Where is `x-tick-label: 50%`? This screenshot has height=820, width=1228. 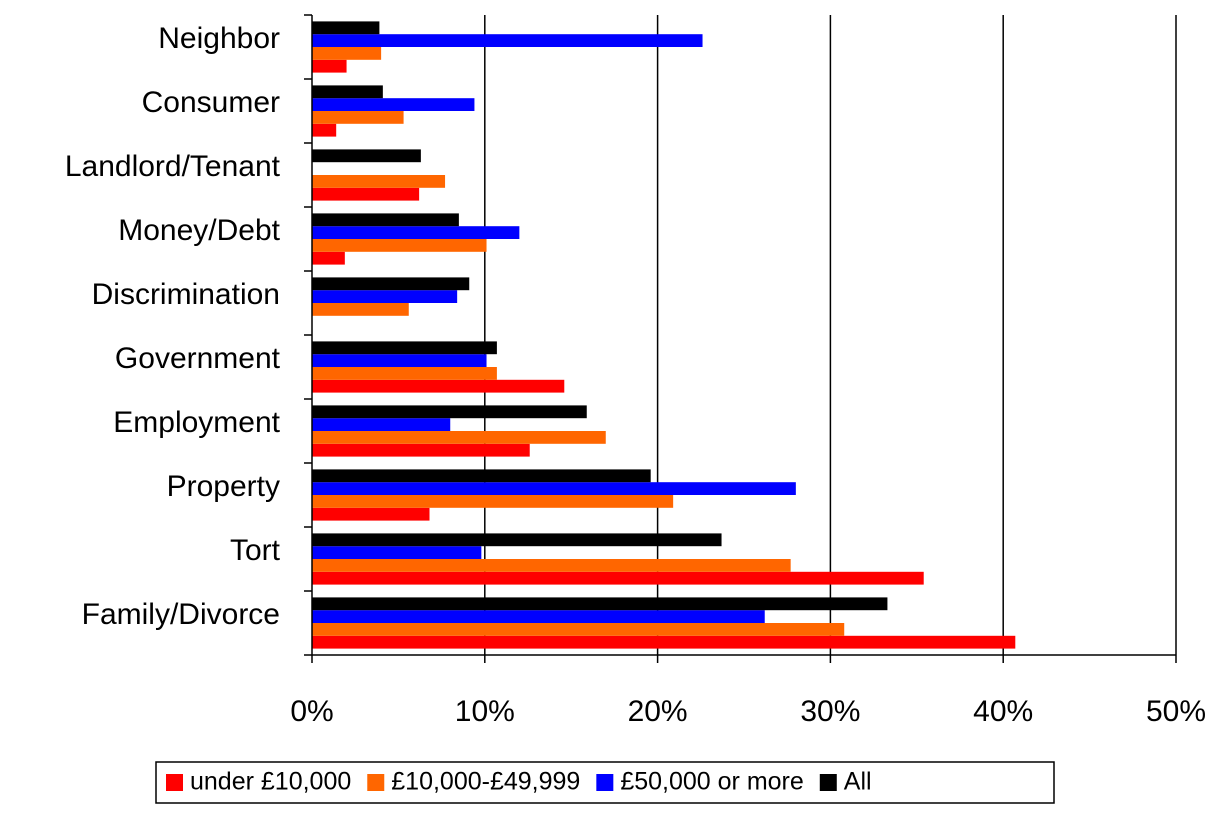
x-tick-label: 50% is located at coordinates (1176, 711).